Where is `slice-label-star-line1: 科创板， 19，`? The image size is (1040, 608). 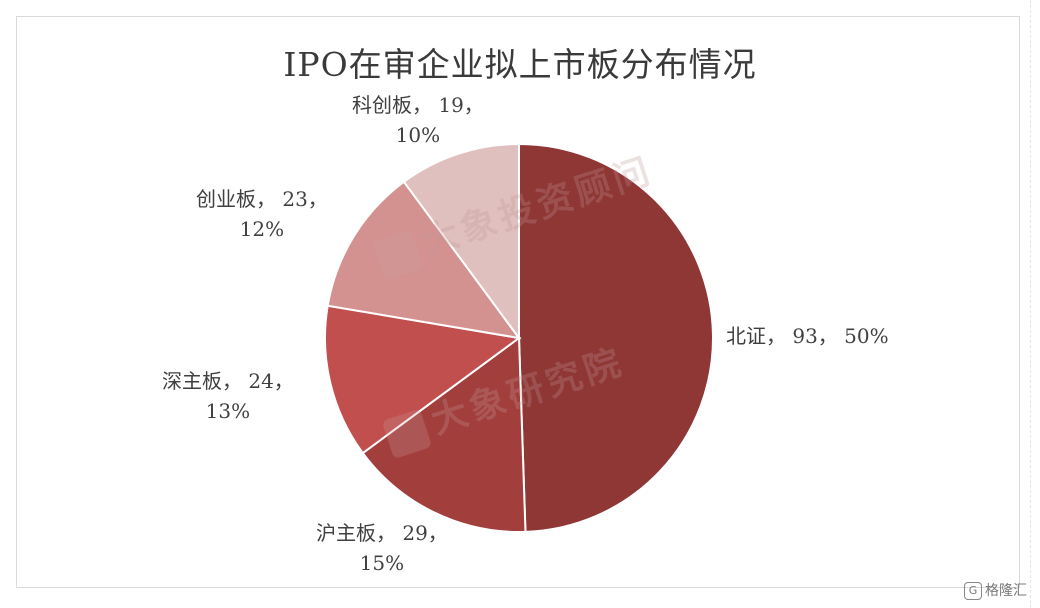
slice-label-star-line1: 科创板， 19， is located at coordinates (418, 105).